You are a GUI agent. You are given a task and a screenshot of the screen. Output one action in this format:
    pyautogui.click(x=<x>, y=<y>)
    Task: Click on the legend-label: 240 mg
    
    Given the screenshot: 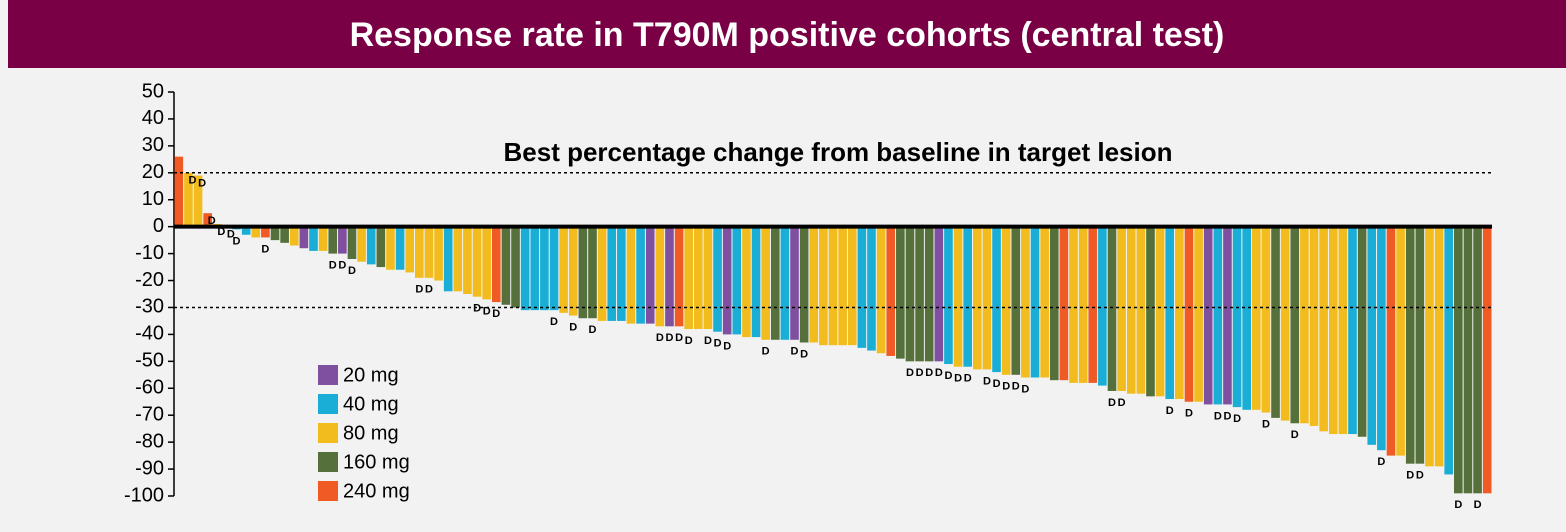 What is the action you would take?
    pyautogui.click(x=376, y=491)
    